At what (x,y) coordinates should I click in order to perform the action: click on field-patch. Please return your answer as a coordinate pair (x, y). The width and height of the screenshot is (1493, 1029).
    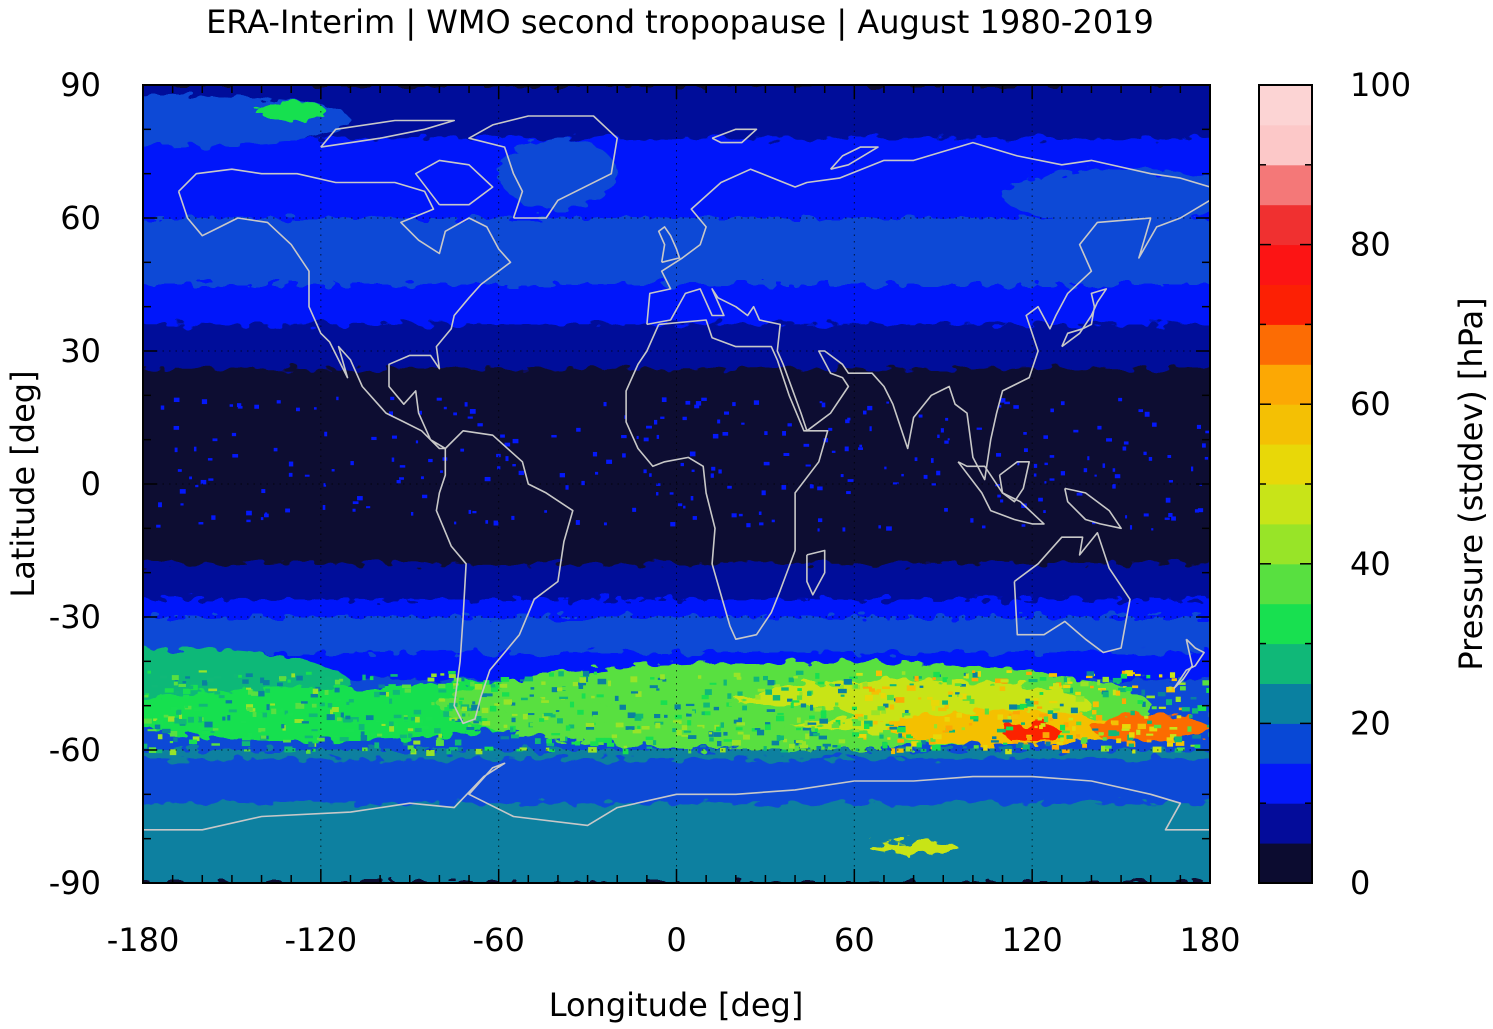
    Looking at the image, I should click on (1106, 196).